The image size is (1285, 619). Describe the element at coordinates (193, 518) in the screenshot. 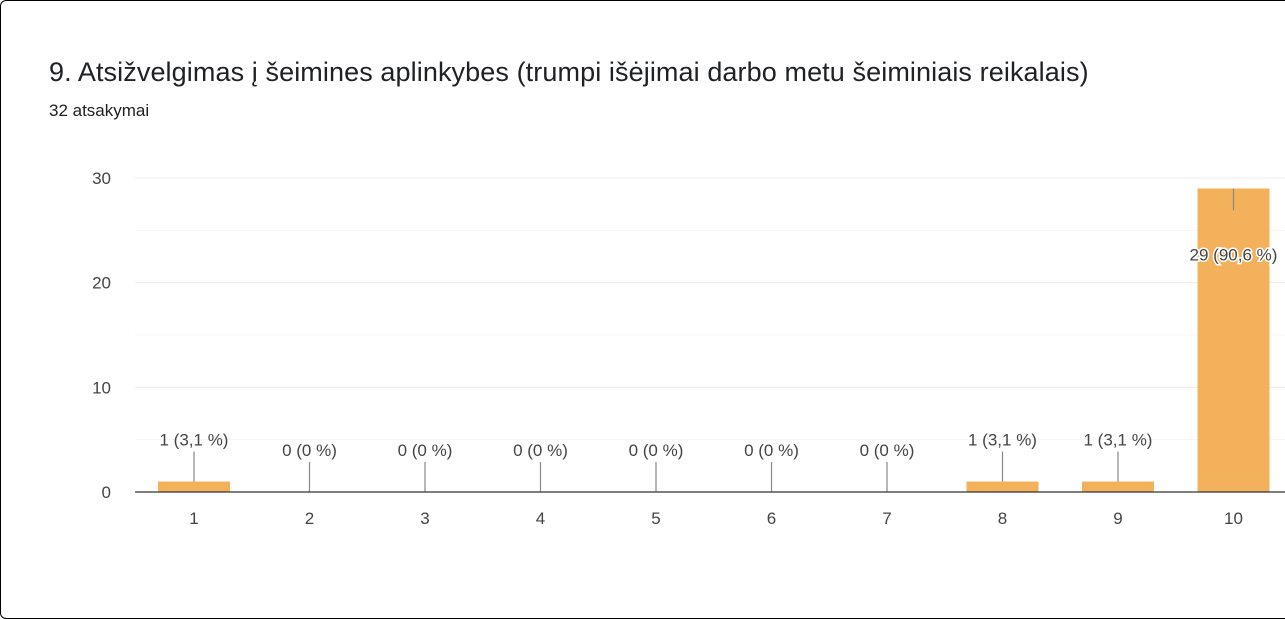

I see `x-tick-label: 1` at that location.